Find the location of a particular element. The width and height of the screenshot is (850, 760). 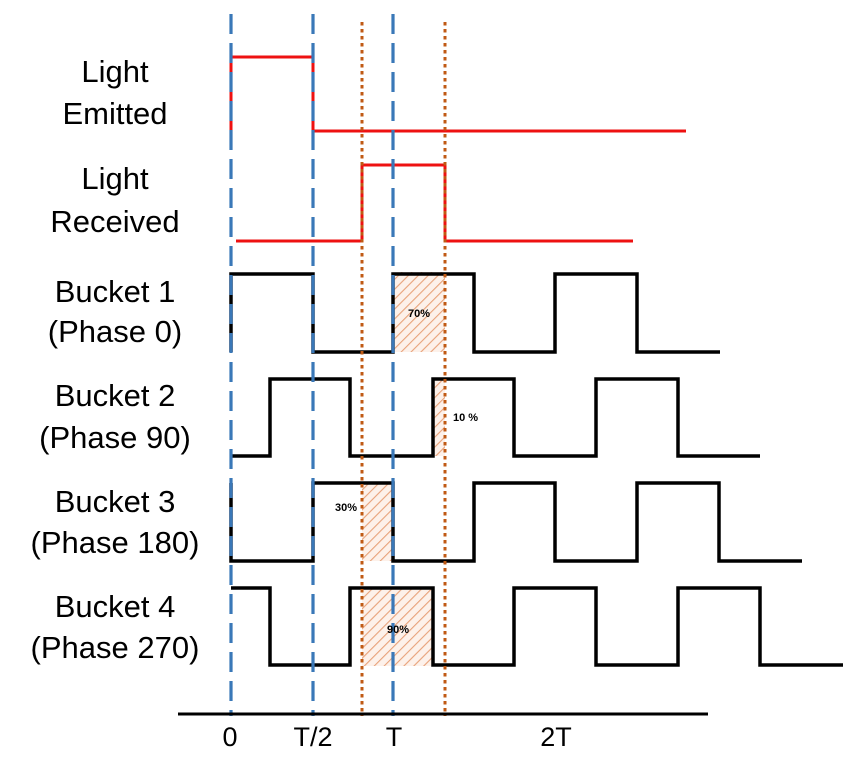

bucket4-overlap-region is located at coordinates (397, 627).